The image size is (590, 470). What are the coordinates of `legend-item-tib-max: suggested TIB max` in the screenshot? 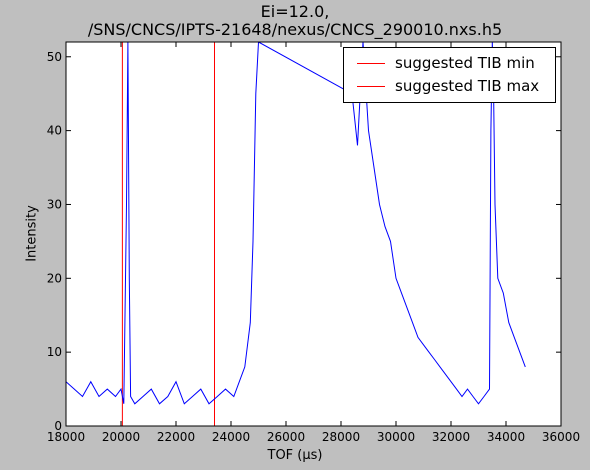 It's located at (449, 86).